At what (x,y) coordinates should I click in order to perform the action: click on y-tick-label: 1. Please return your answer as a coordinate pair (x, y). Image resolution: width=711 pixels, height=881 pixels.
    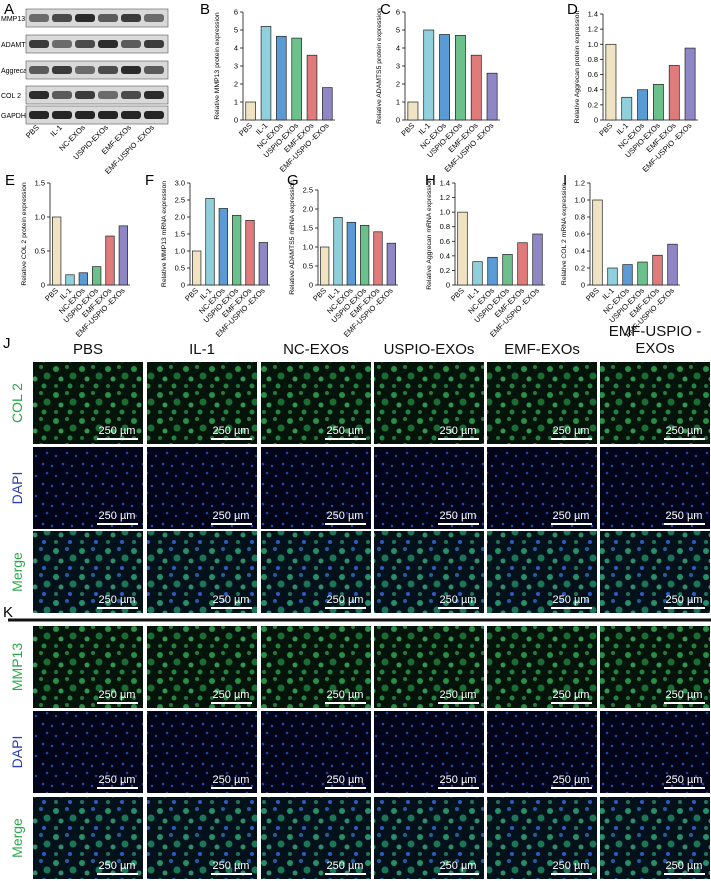
    Looking at the image, I should click on (398, 102).